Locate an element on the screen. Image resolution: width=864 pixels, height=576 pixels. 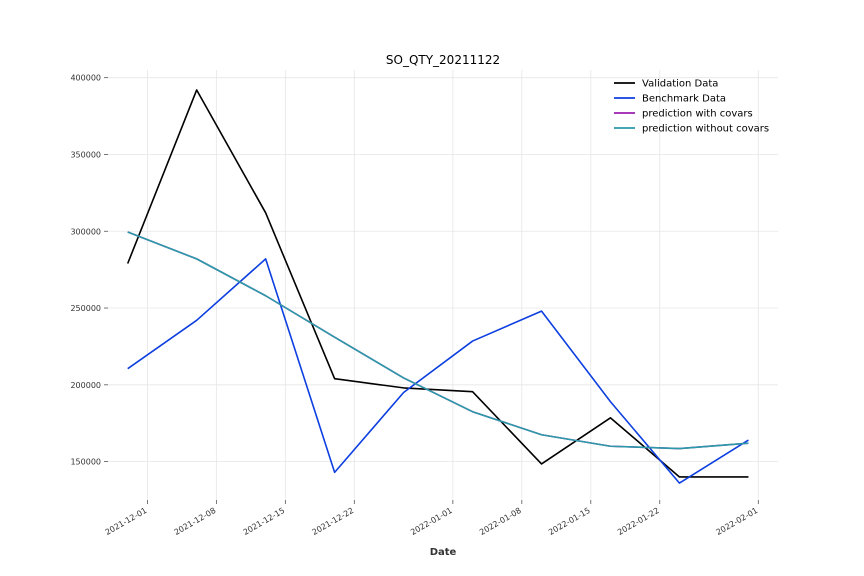
chart-title: SO_QTY_20211122 is located at coordinates (443, 60).